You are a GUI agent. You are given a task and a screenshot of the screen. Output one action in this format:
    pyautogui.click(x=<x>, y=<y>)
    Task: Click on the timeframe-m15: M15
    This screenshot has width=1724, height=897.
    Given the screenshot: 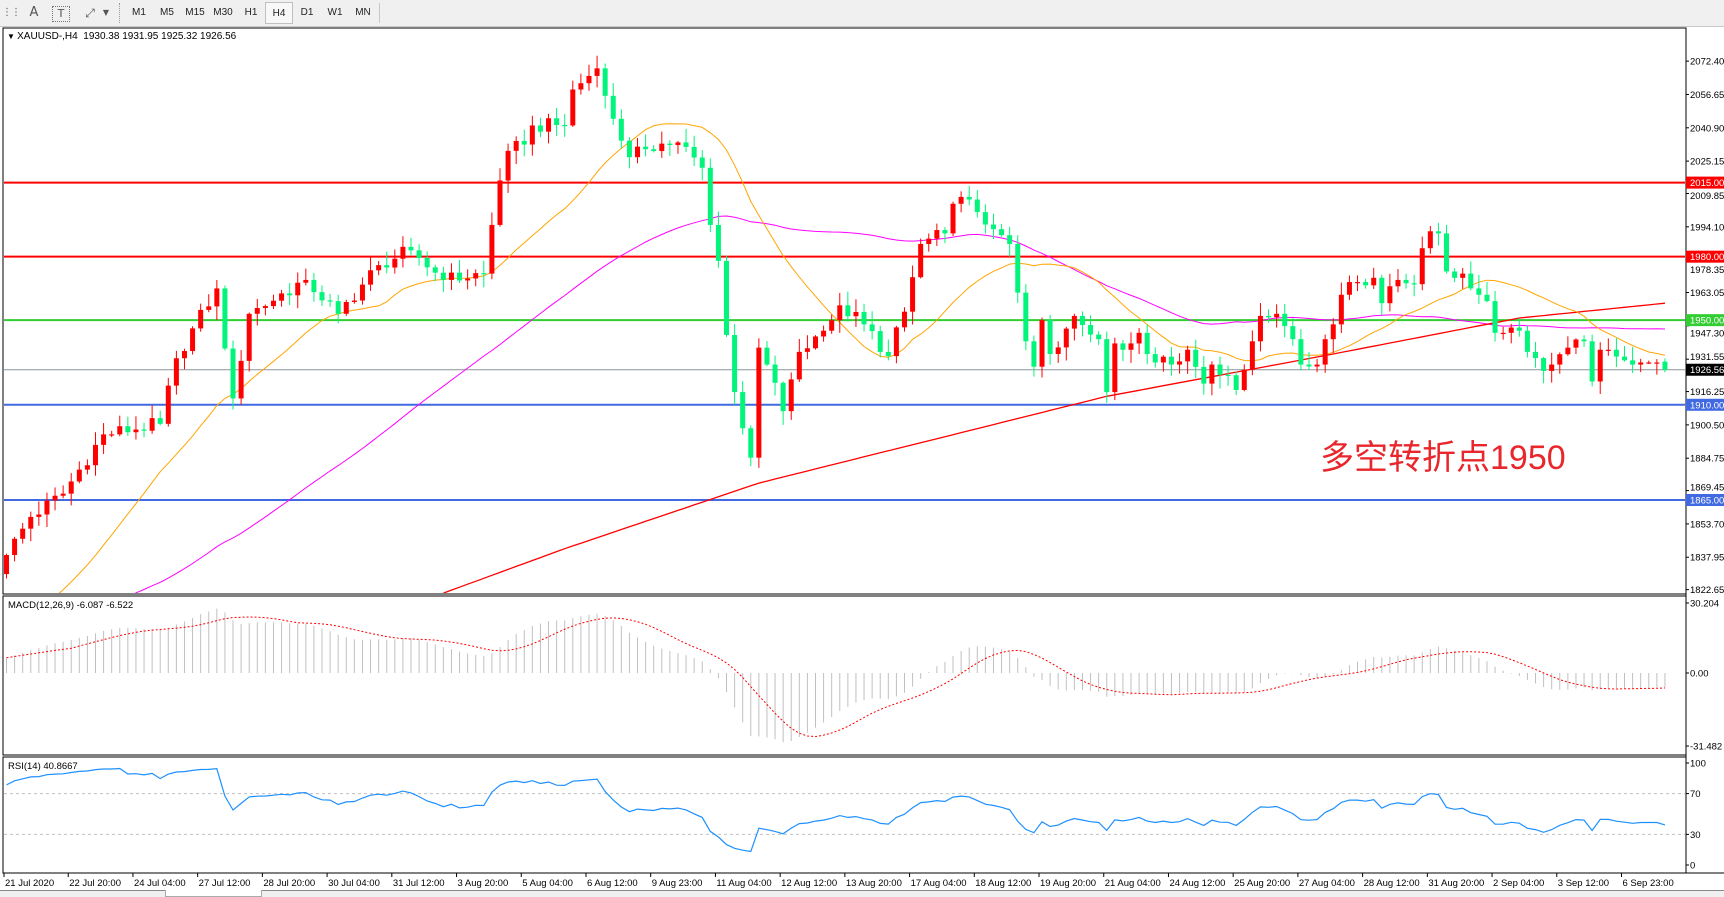 What is the action you would take?
    pyautogui.click(x=195, y=12)
    